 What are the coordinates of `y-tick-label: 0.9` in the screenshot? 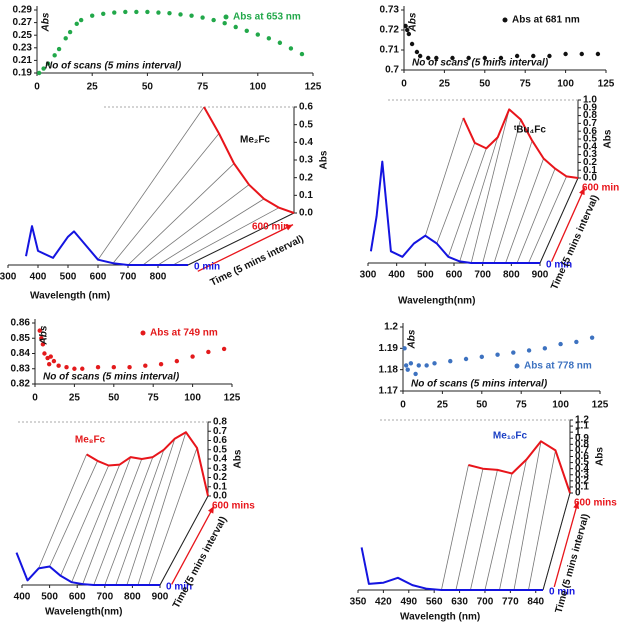 It's located at (590, 107).